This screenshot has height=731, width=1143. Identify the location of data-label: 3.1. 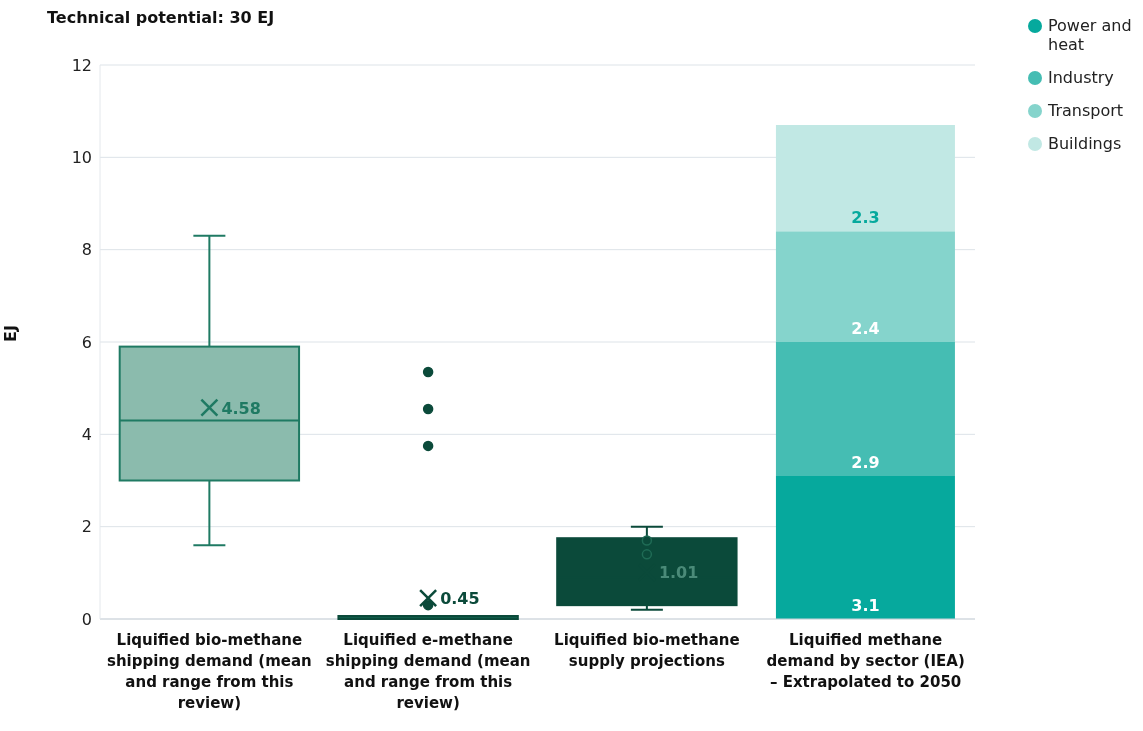
(865, 605).